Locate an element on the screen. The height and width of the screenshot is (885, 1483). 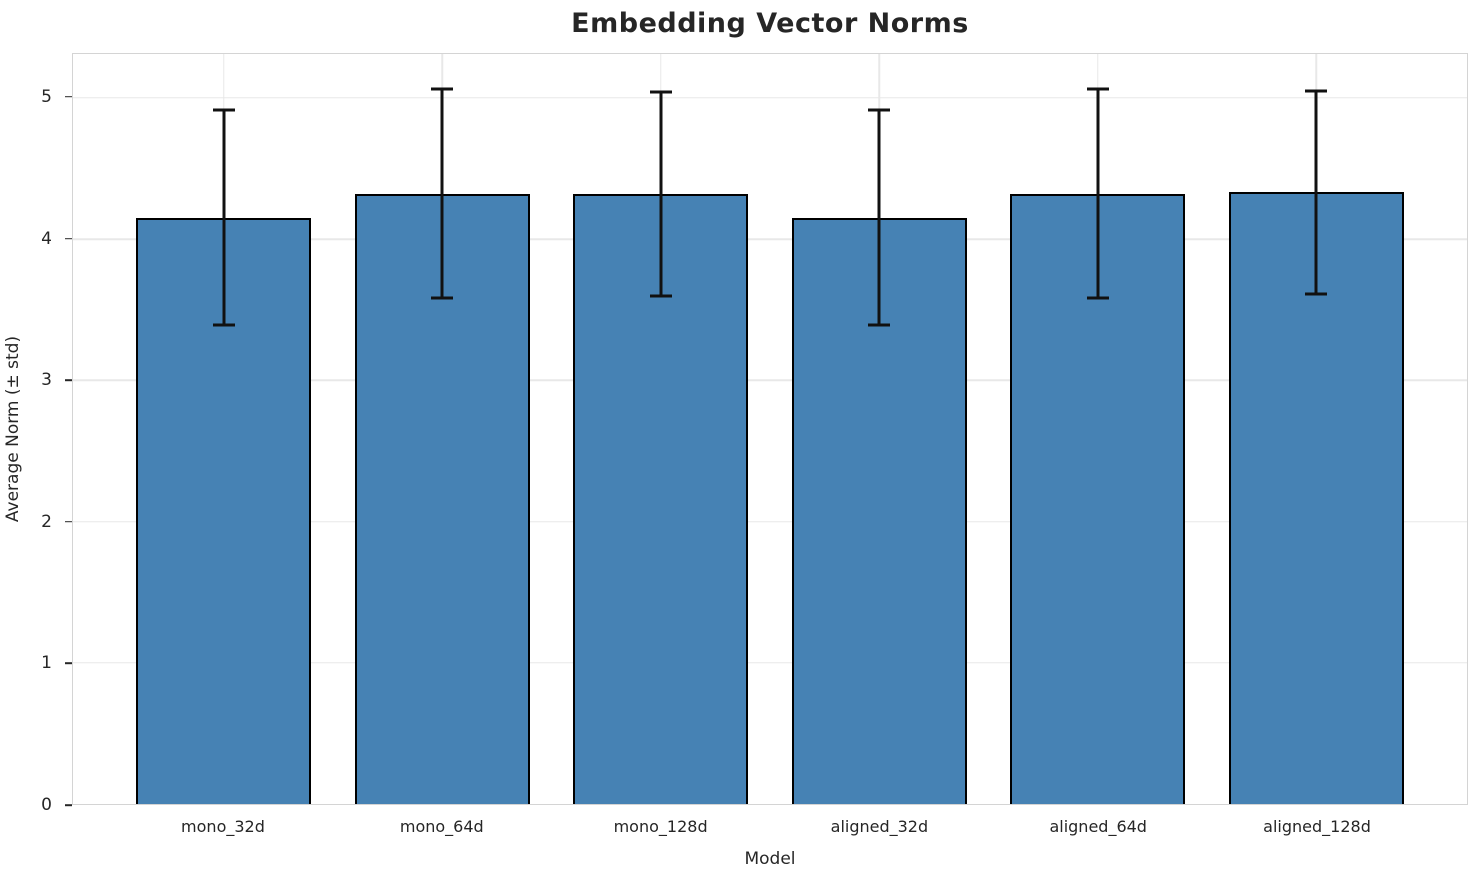
y-tick-label: 2 is located at coordinates (46, 521).